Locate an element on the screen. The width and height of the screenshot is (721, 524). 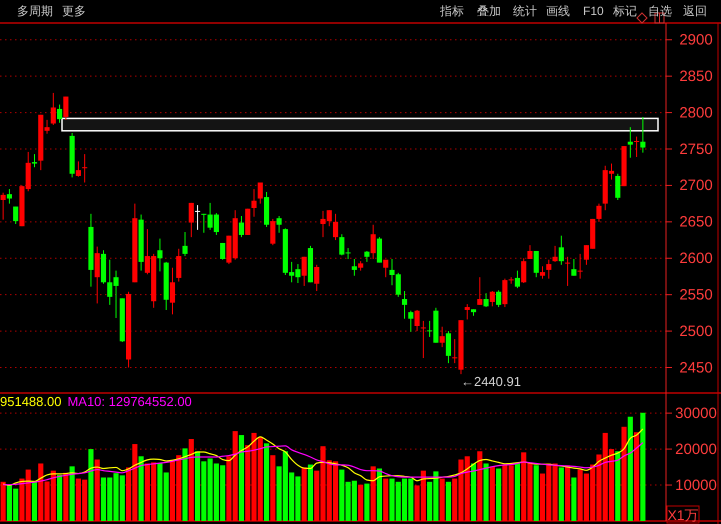
text: 指标 is located at coordinates (451, 11).